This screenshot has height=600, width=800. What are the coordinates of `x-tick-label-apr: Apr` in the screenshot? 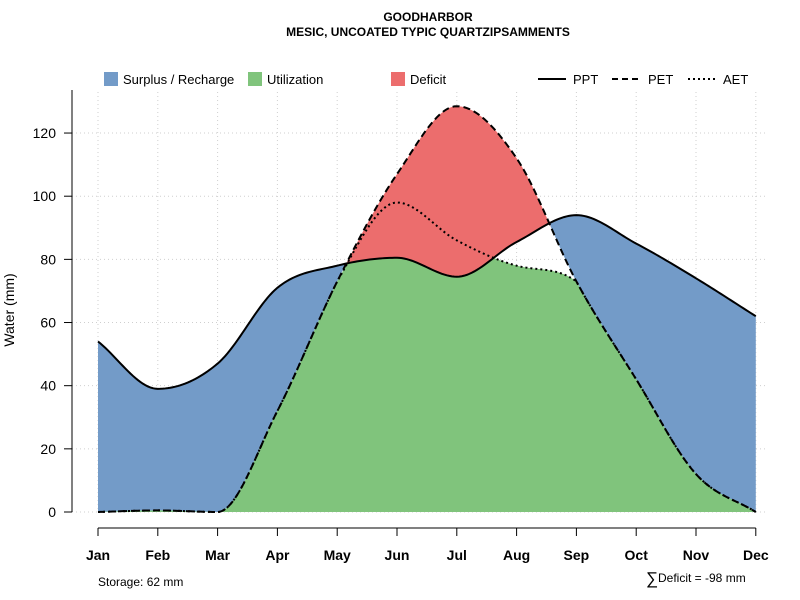 It's located at (277, 555).